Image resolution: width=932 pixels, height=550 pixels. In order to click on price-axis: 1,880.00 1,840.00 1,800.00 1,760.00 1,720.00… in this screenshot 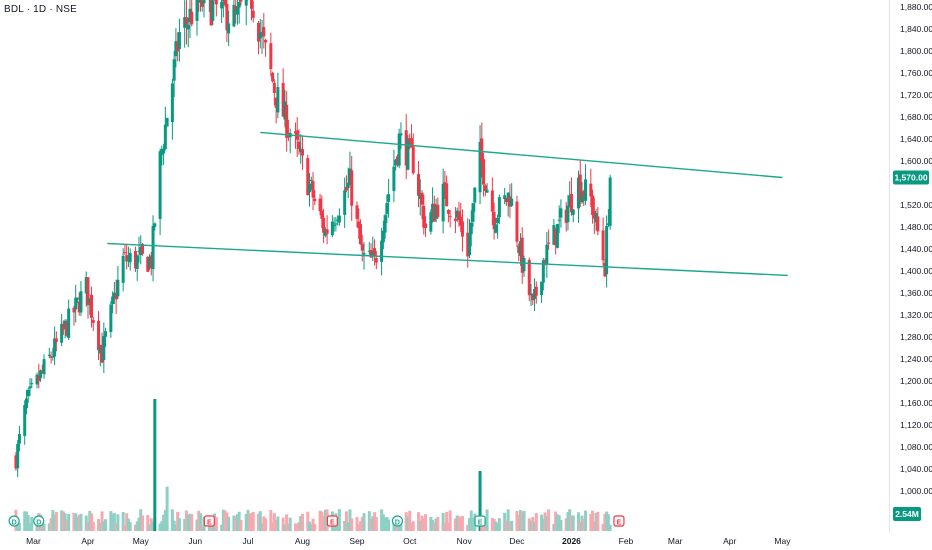, I will do `click(916, 249)`.